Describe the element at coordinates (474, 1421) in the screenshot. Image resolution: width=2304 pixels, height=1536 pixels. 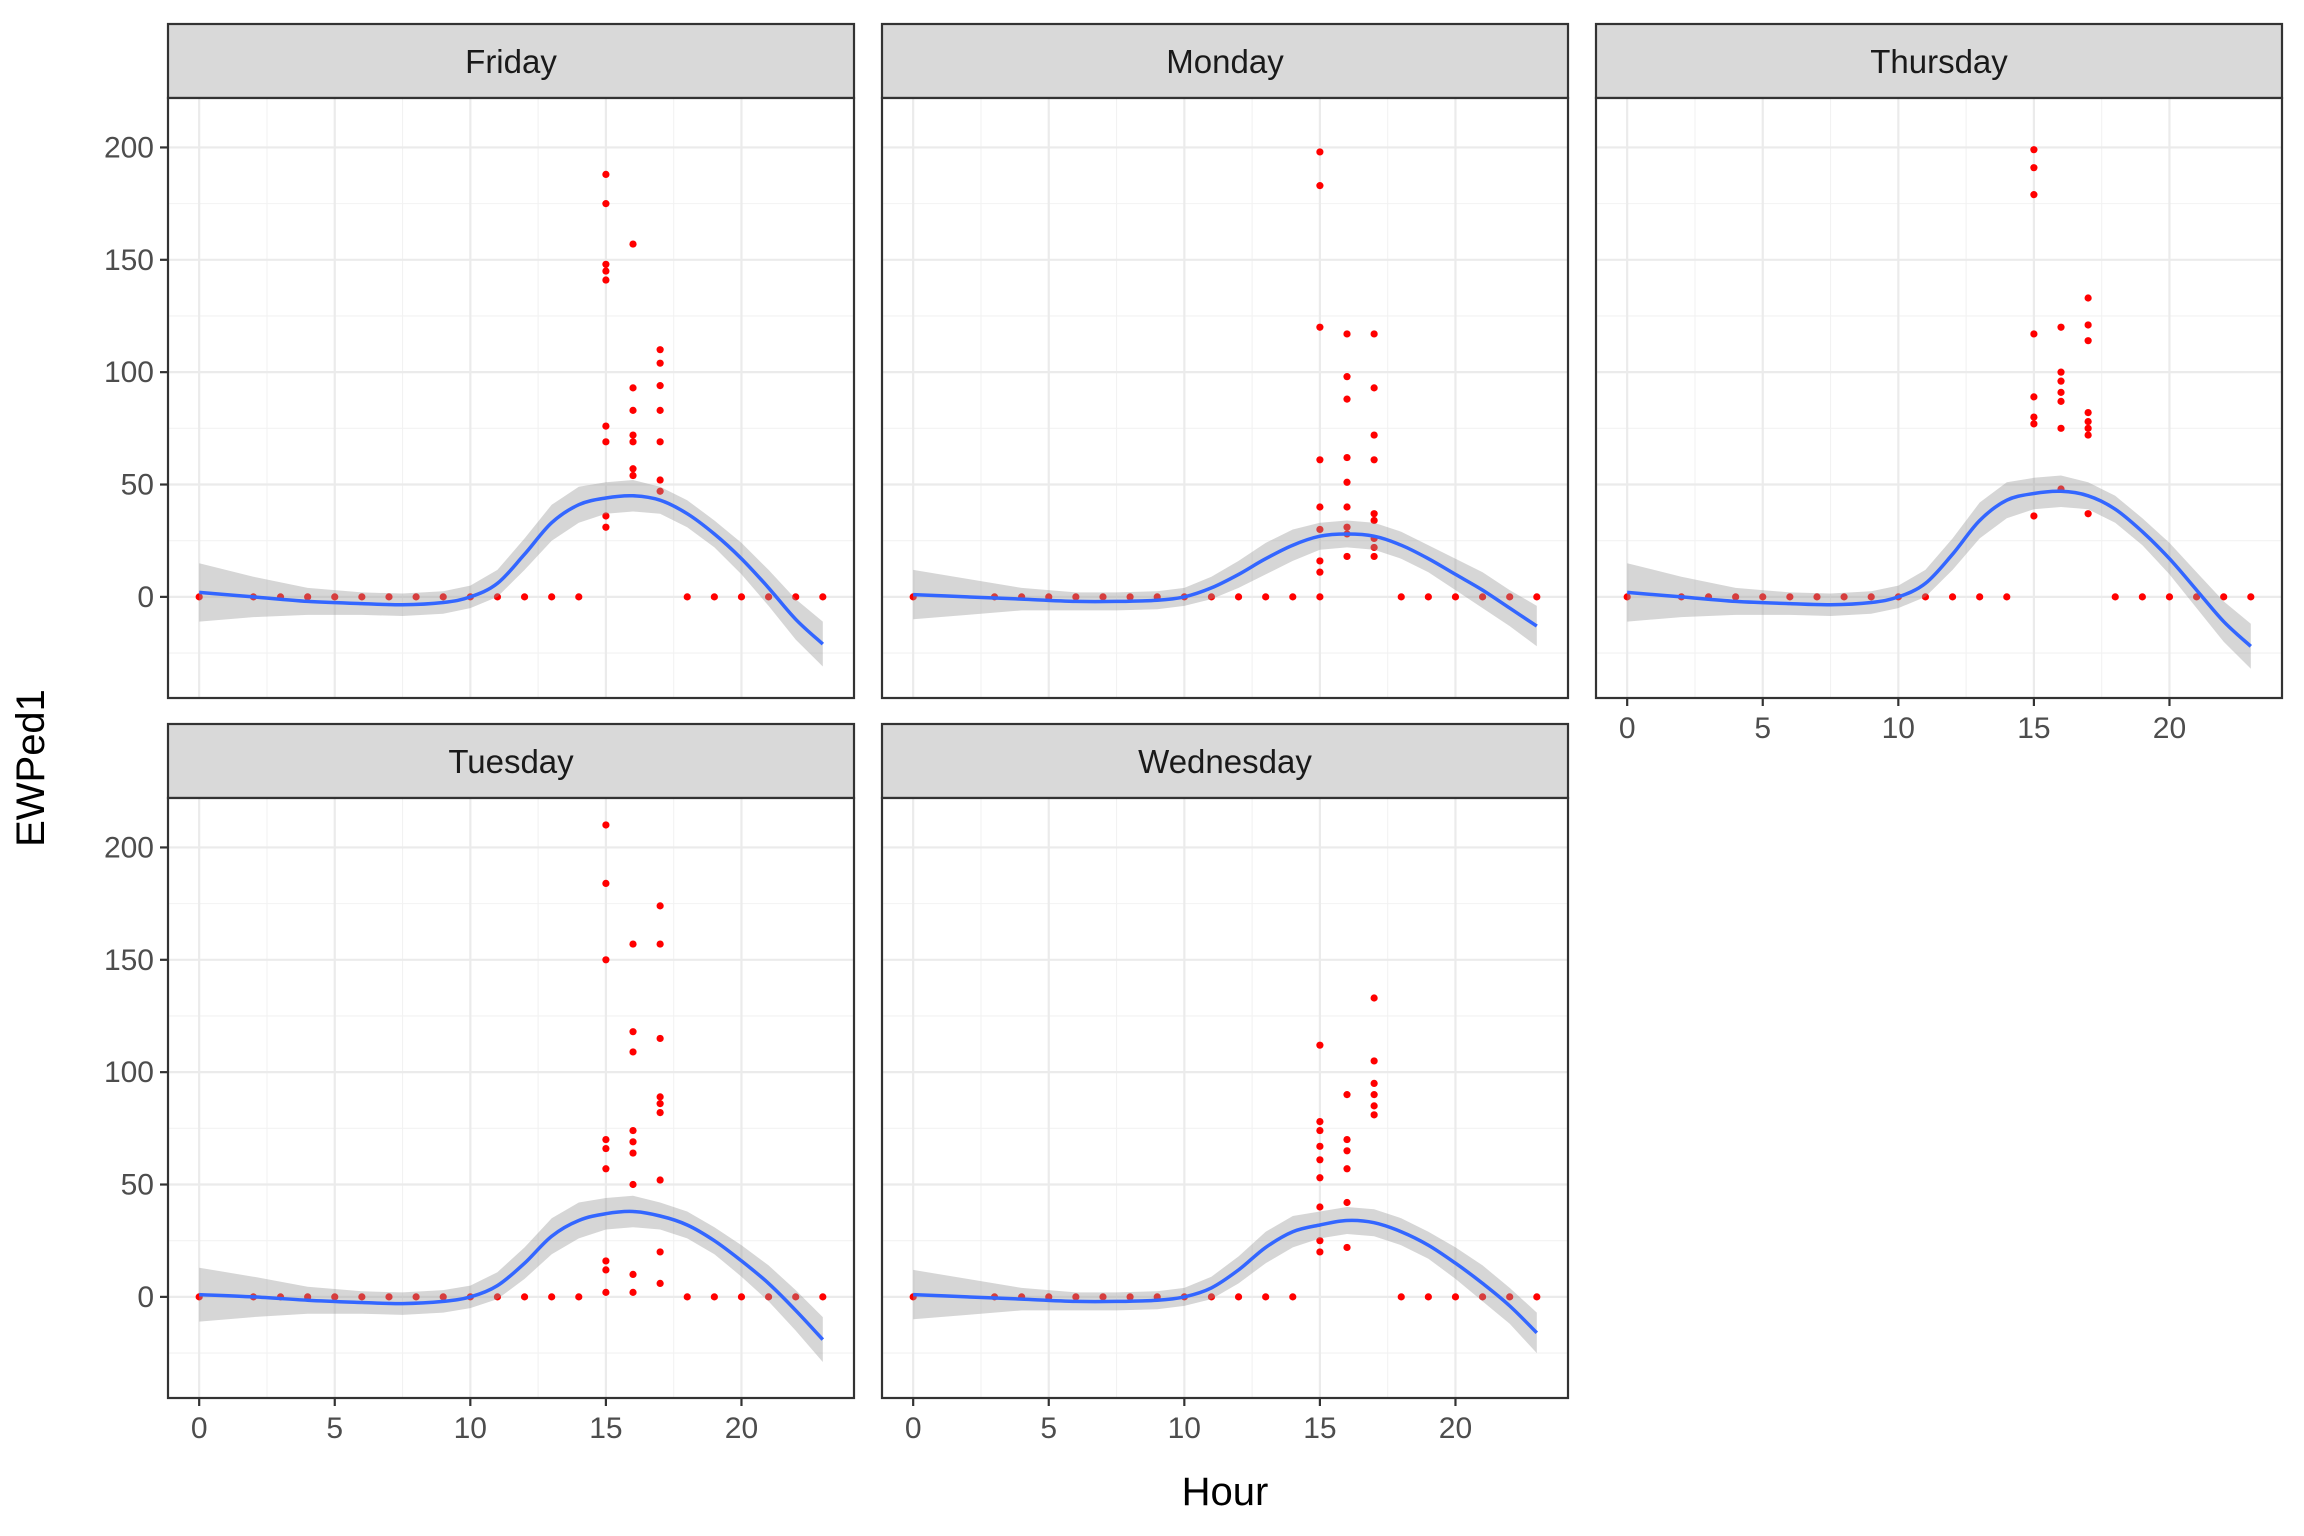
I see `x-axis: 0 5 10 15 20` at that location.